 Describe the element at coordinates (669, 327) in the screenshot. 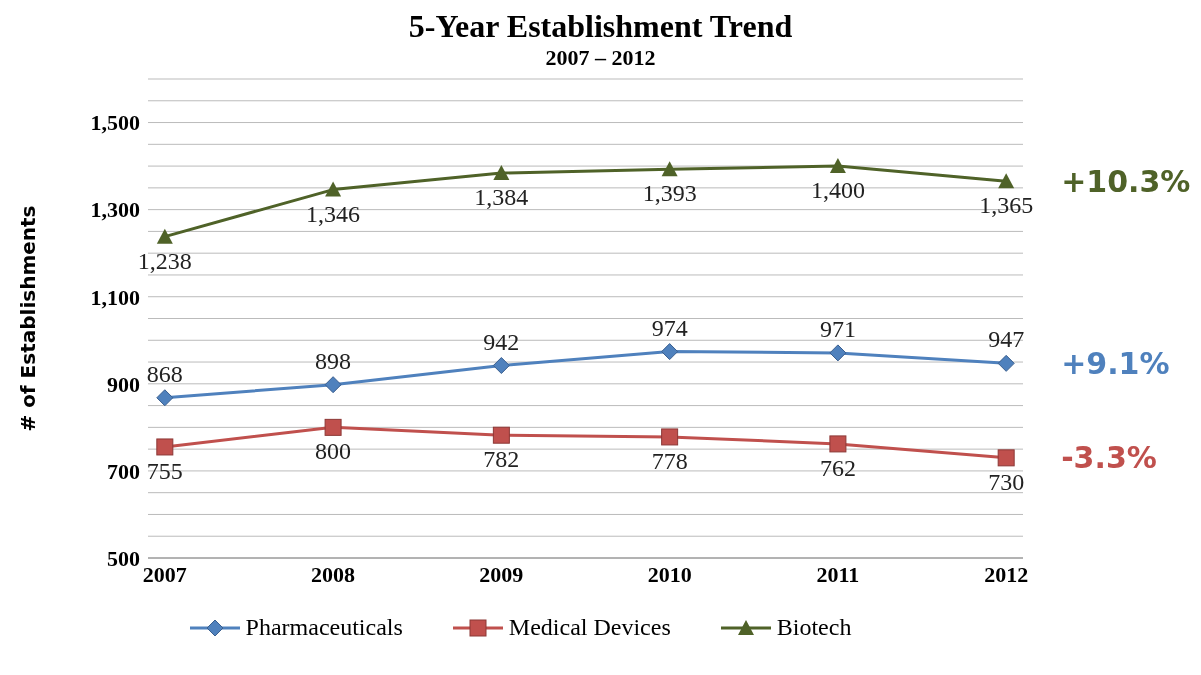

I see `data-label: 974` at that location.